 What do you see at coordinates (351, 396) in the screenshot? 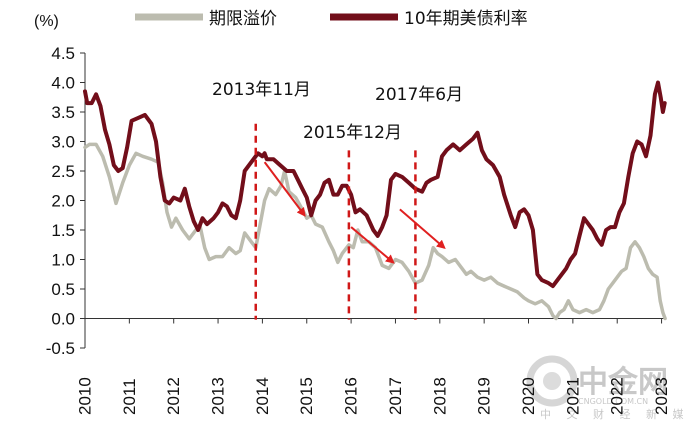
I see `x-tick-label: 2016` at bounding box center [351, 396].